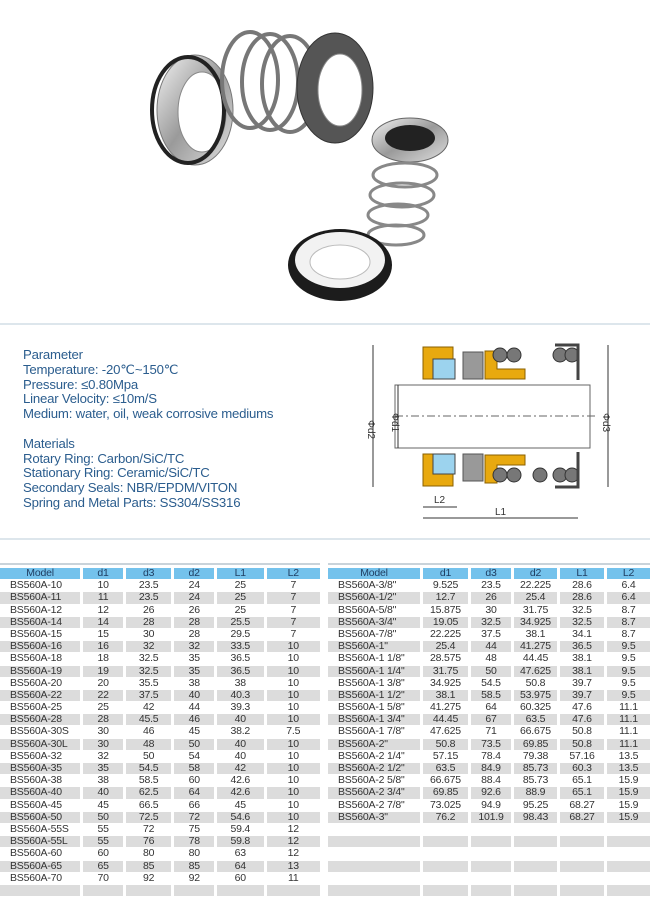 Image resolution: width=650 pixels, height=899 pixels. What do you see at coordinates (440, 500) in the screenshot?
I see `label-l2: L2` at bounding box center [440, 500].